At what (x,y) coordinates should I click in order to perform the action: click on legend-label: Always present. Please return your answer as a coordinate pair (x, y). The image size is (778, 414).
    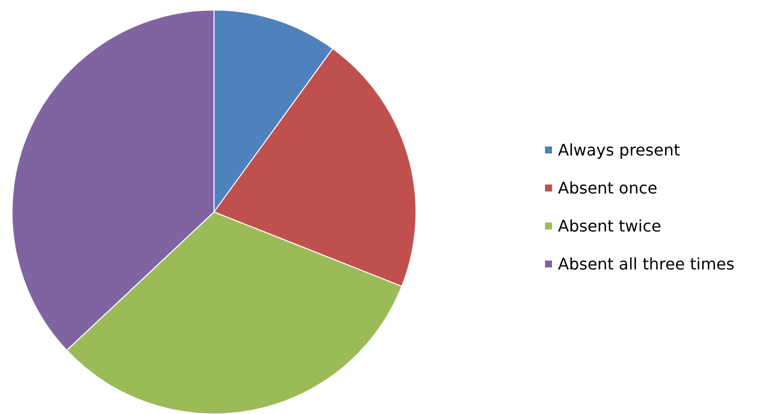
    Looking at the image, I should click on (619, 150).